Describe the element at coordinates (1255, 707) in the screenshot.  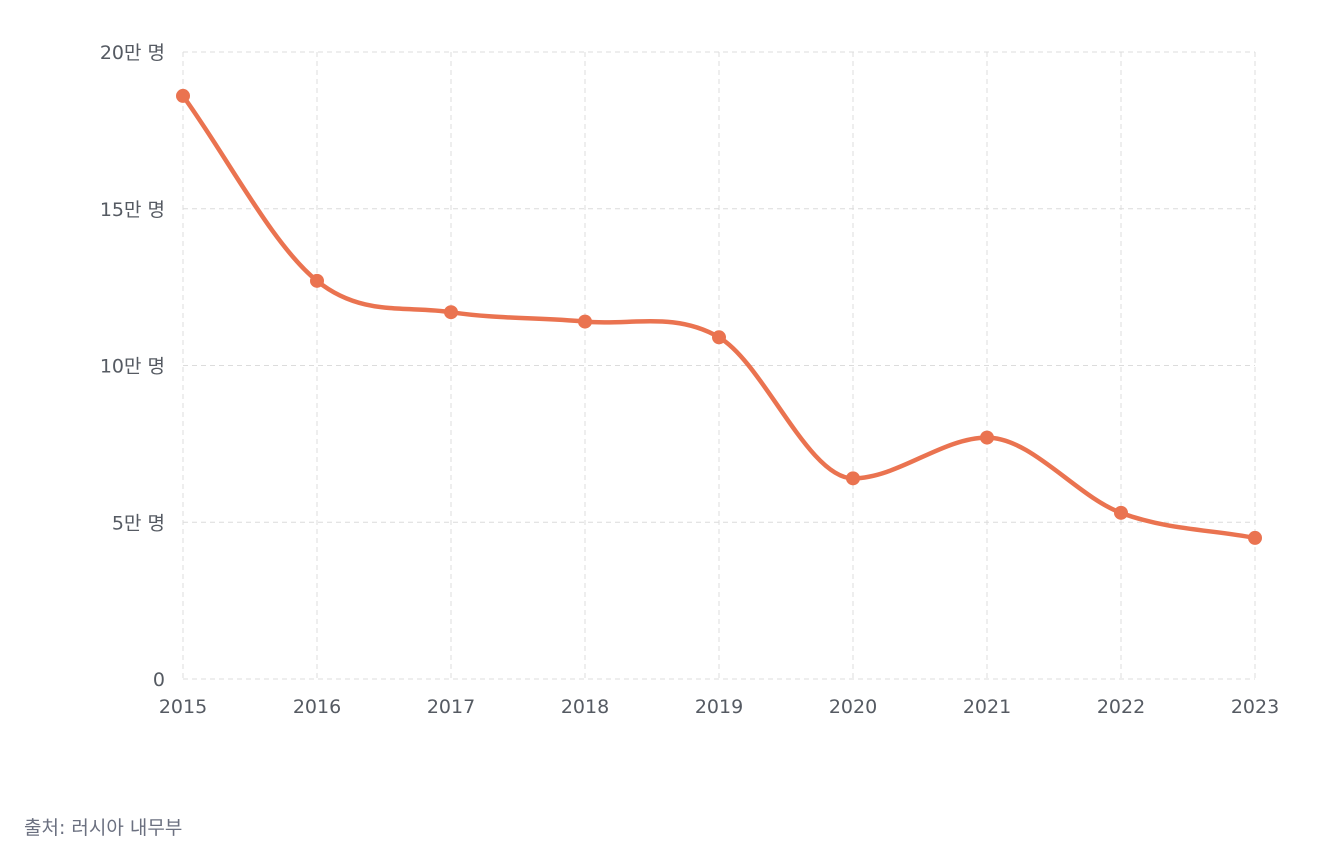
I see `x-tick-label: 2023` at that location.